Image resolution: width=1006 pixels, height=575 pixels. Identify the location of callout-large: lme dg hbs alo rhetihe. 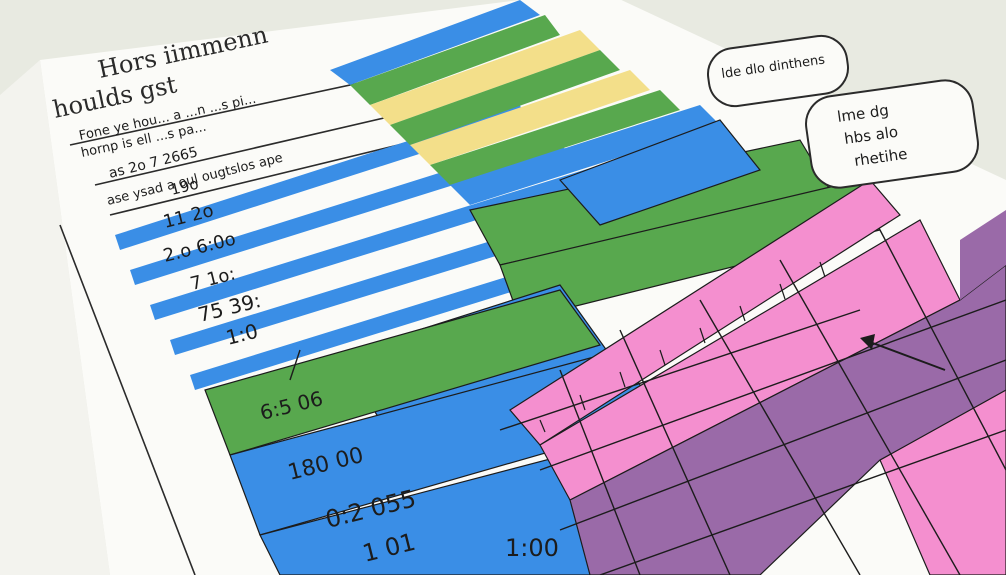
(892, 134).